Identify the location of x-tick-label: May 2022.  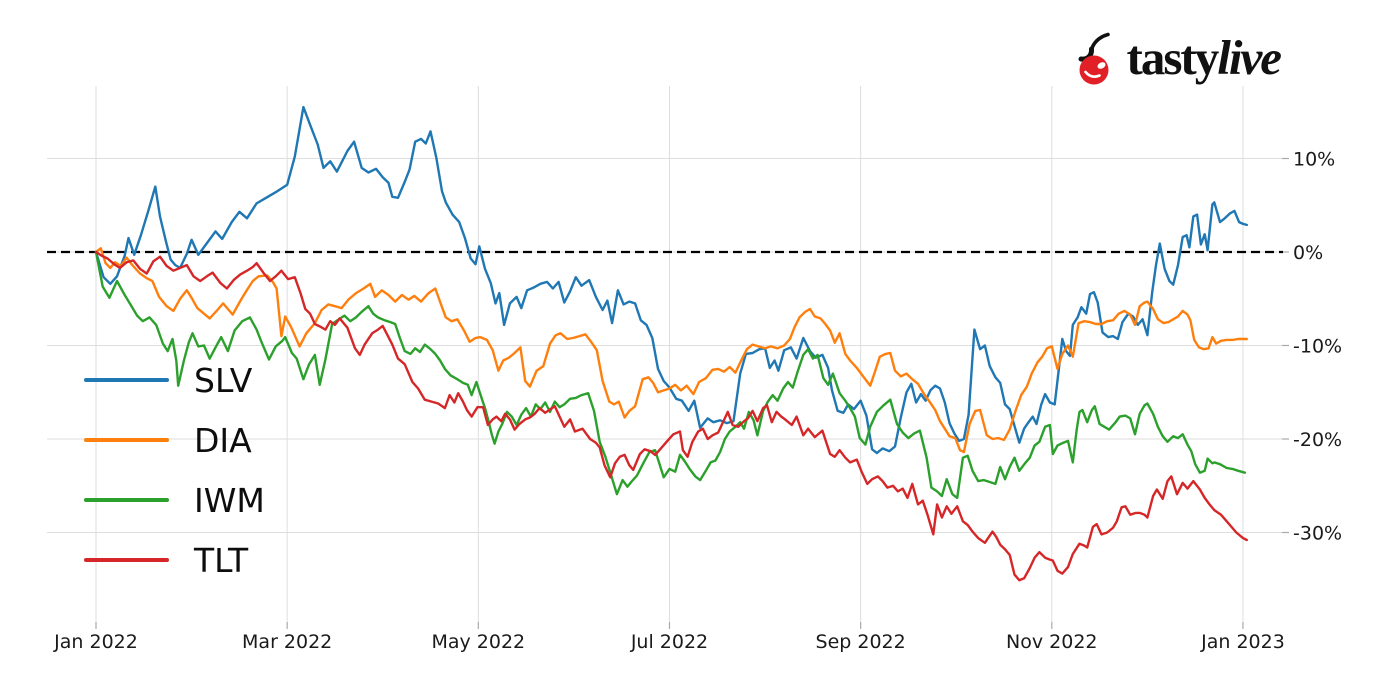
(478, 642).